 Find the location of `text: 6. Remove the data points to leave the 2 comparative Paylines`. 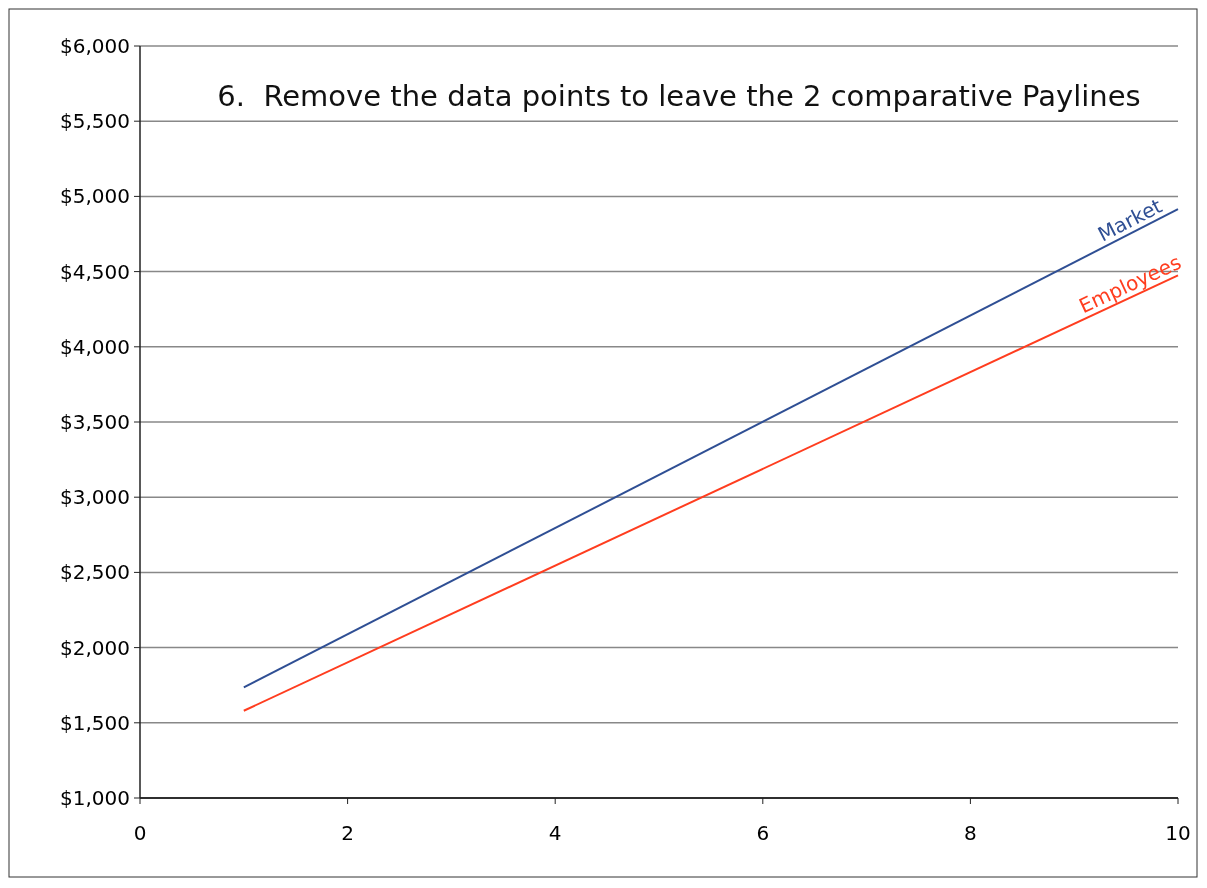

text: 6. Remove the data points to leave the 2 comparative Paylines is located at coordinates (679, 96).